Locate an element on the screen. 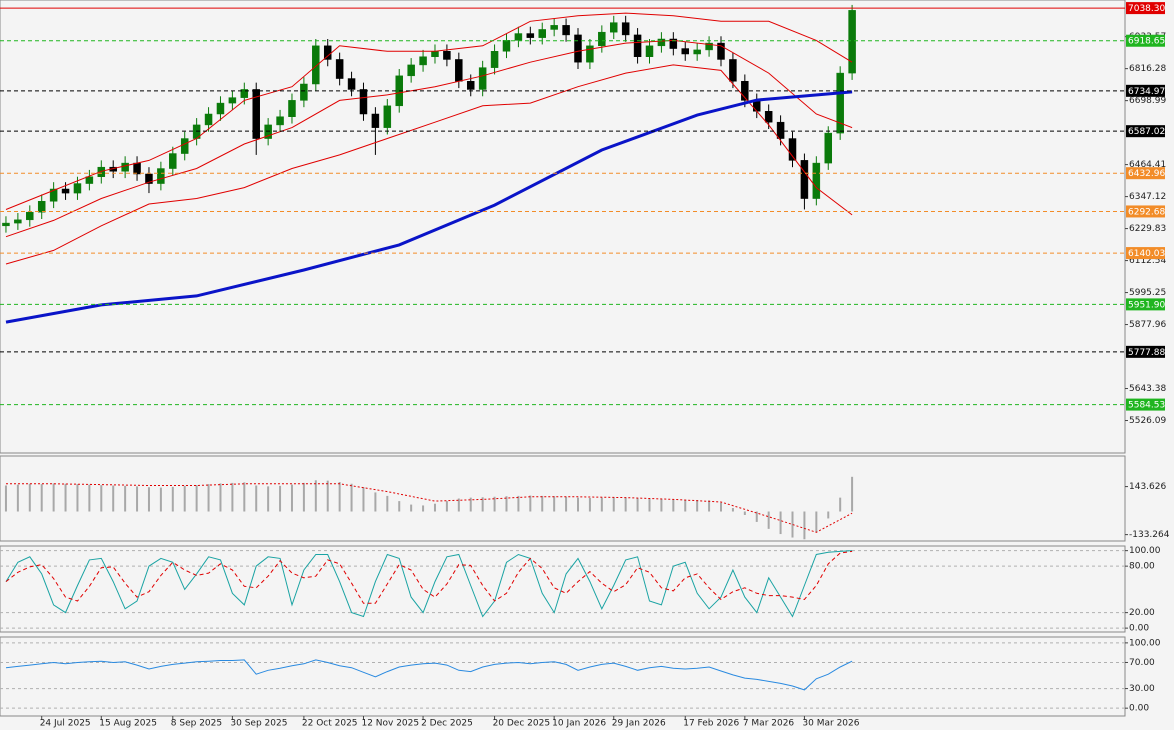  y-tick-label: 6229.83 is located at coordinates (1147, 229).